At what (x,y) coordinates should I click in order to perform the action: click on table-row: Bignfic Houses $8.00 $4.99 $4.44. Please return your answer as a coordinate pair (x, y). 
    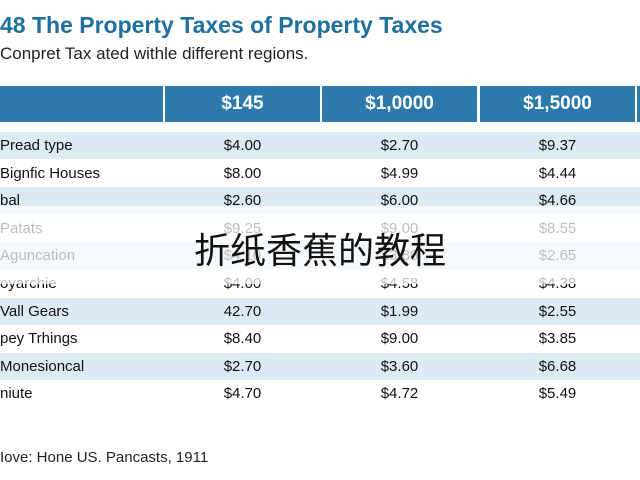
    Looking at the image, I should click on (320, 173).